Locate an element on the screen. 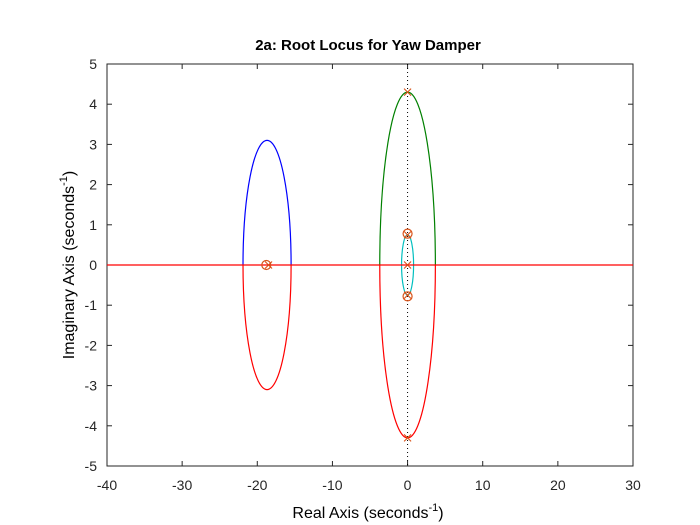 The width and height of the screenshot is (700, 525). y-tick-label: 4 is located at coordinates (93, 104).